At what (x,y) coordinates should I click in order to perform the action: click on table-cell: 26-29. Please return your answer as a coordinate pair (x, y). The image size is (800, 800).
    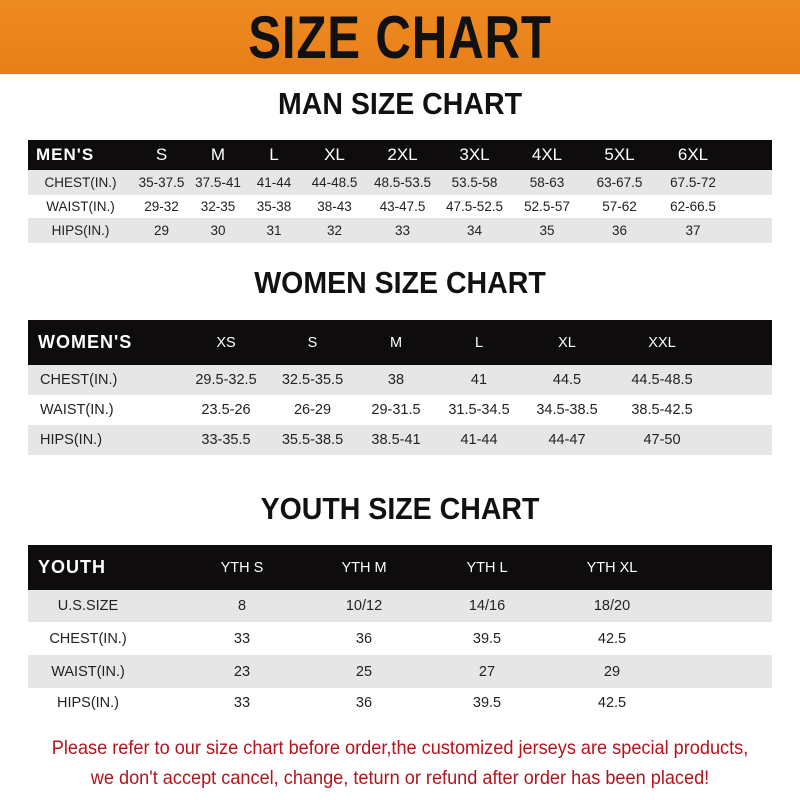
    Looking at the image, I should click on (312, 410).